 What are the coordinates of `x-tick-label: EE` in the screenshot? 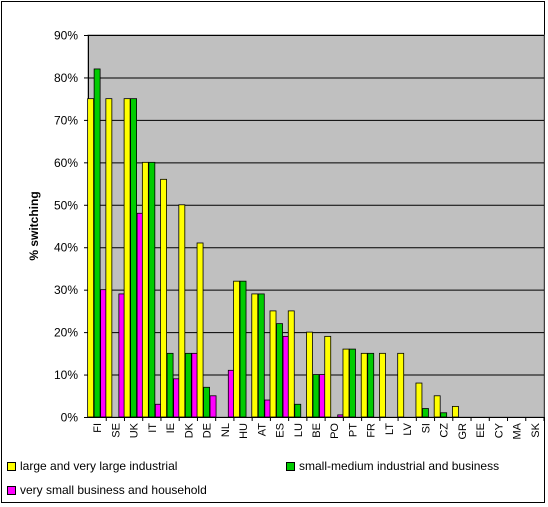 It's located at (481, 430).